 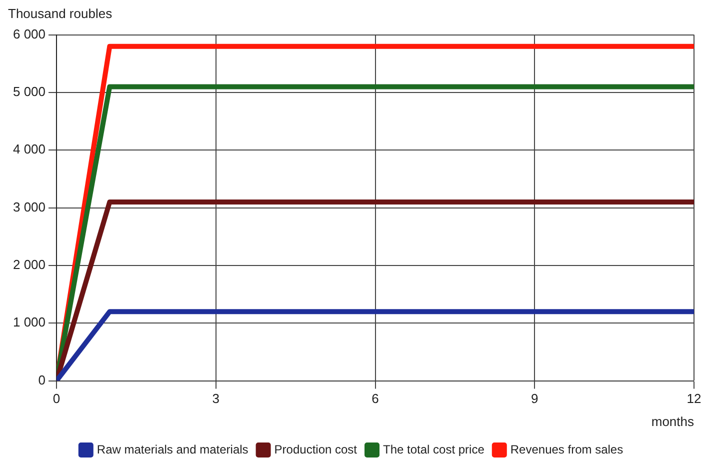 What do you see at coordinates (375, 398) in the screenshot?
I see `x-tick-label: 6` at bounding box center [375, 398].